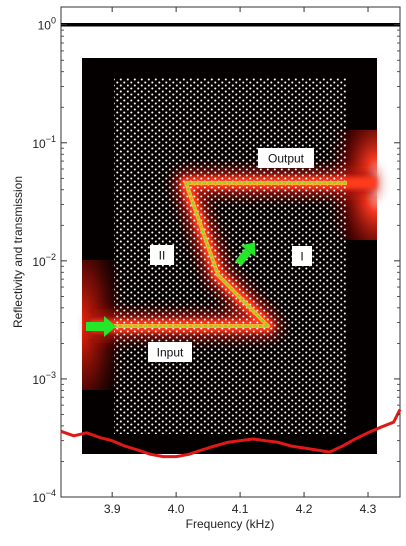 Image resolution: width=406 pixels, height=546 pixels. Describe the element at coordinates (101, 326) in the screenshot. I see `input-arrow-icon` at that location.